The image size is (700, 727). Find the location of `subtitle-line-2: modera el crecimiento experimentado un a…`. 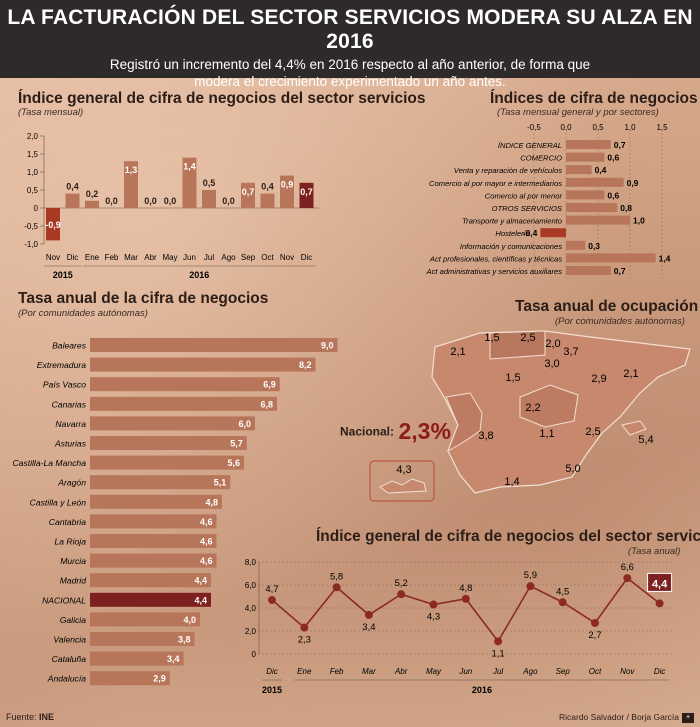

subtitle-line-2: modera el crecimiento experimentado un a… is located at coordinates (350, 81).